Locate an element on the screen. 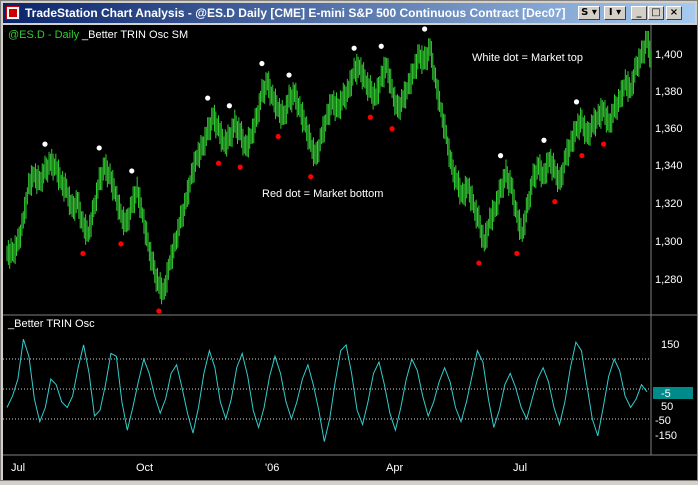 The height and width of the screenshot is (485, 698). x-tick-label: Oct is located at coordinates (144, 468).